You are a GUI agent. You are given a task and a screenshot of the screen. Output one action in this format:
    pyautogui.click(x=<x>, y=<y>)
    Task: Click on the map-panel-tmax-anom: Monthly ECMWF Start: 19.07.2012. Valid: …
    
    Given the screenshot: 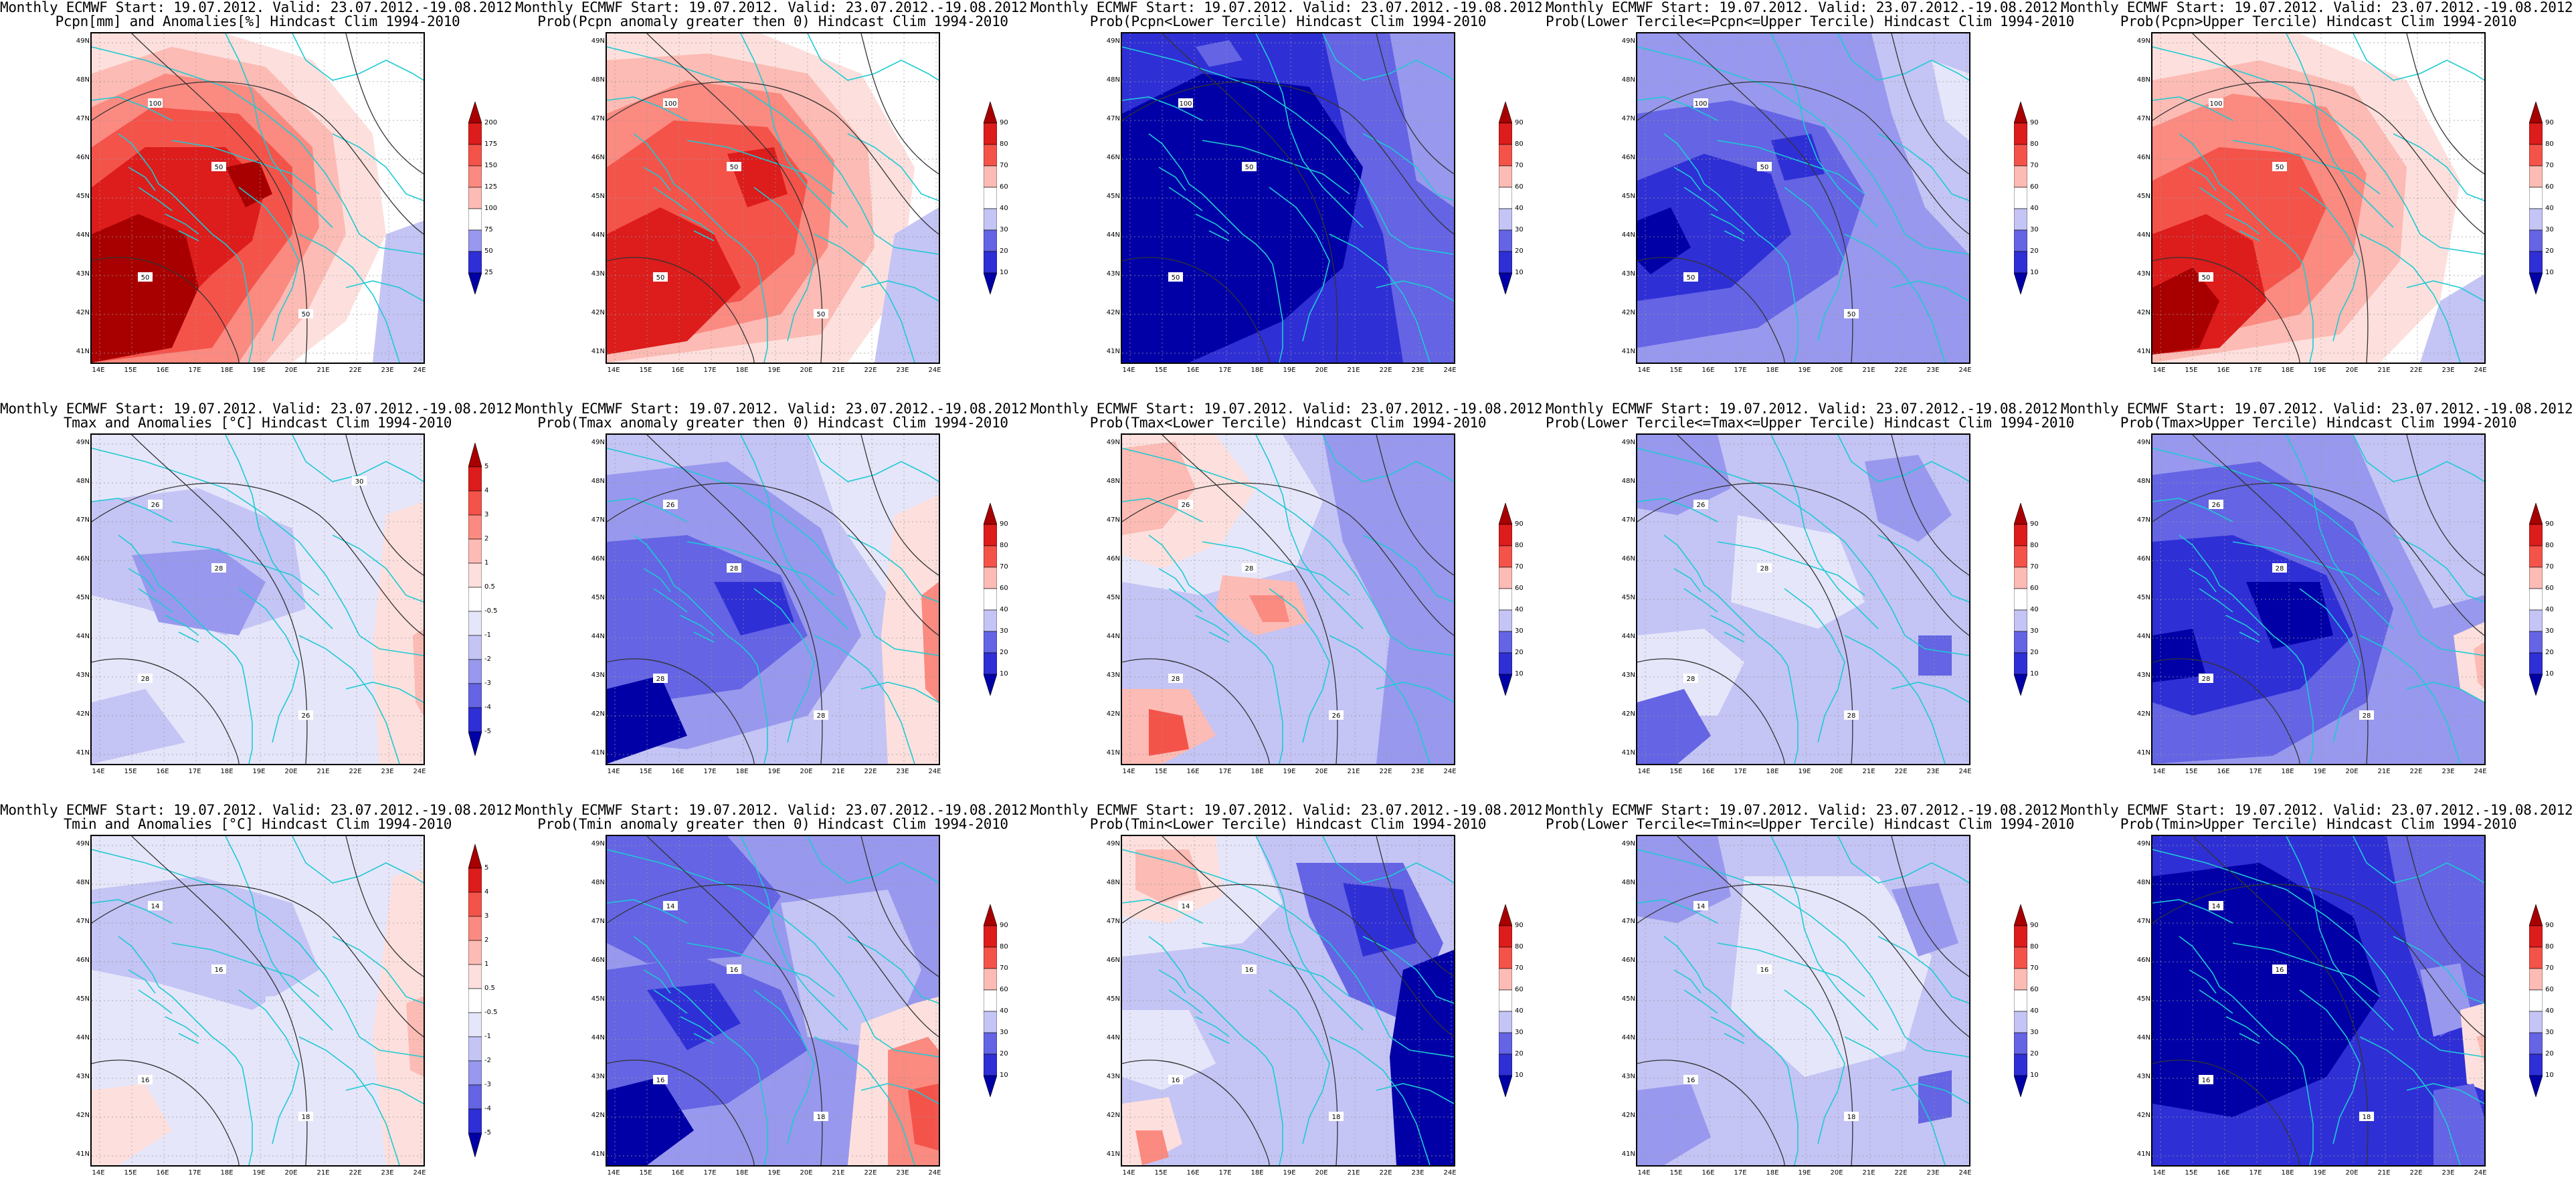 What is the action you would take?
    pyautogui.click(x=260, y=602)
    